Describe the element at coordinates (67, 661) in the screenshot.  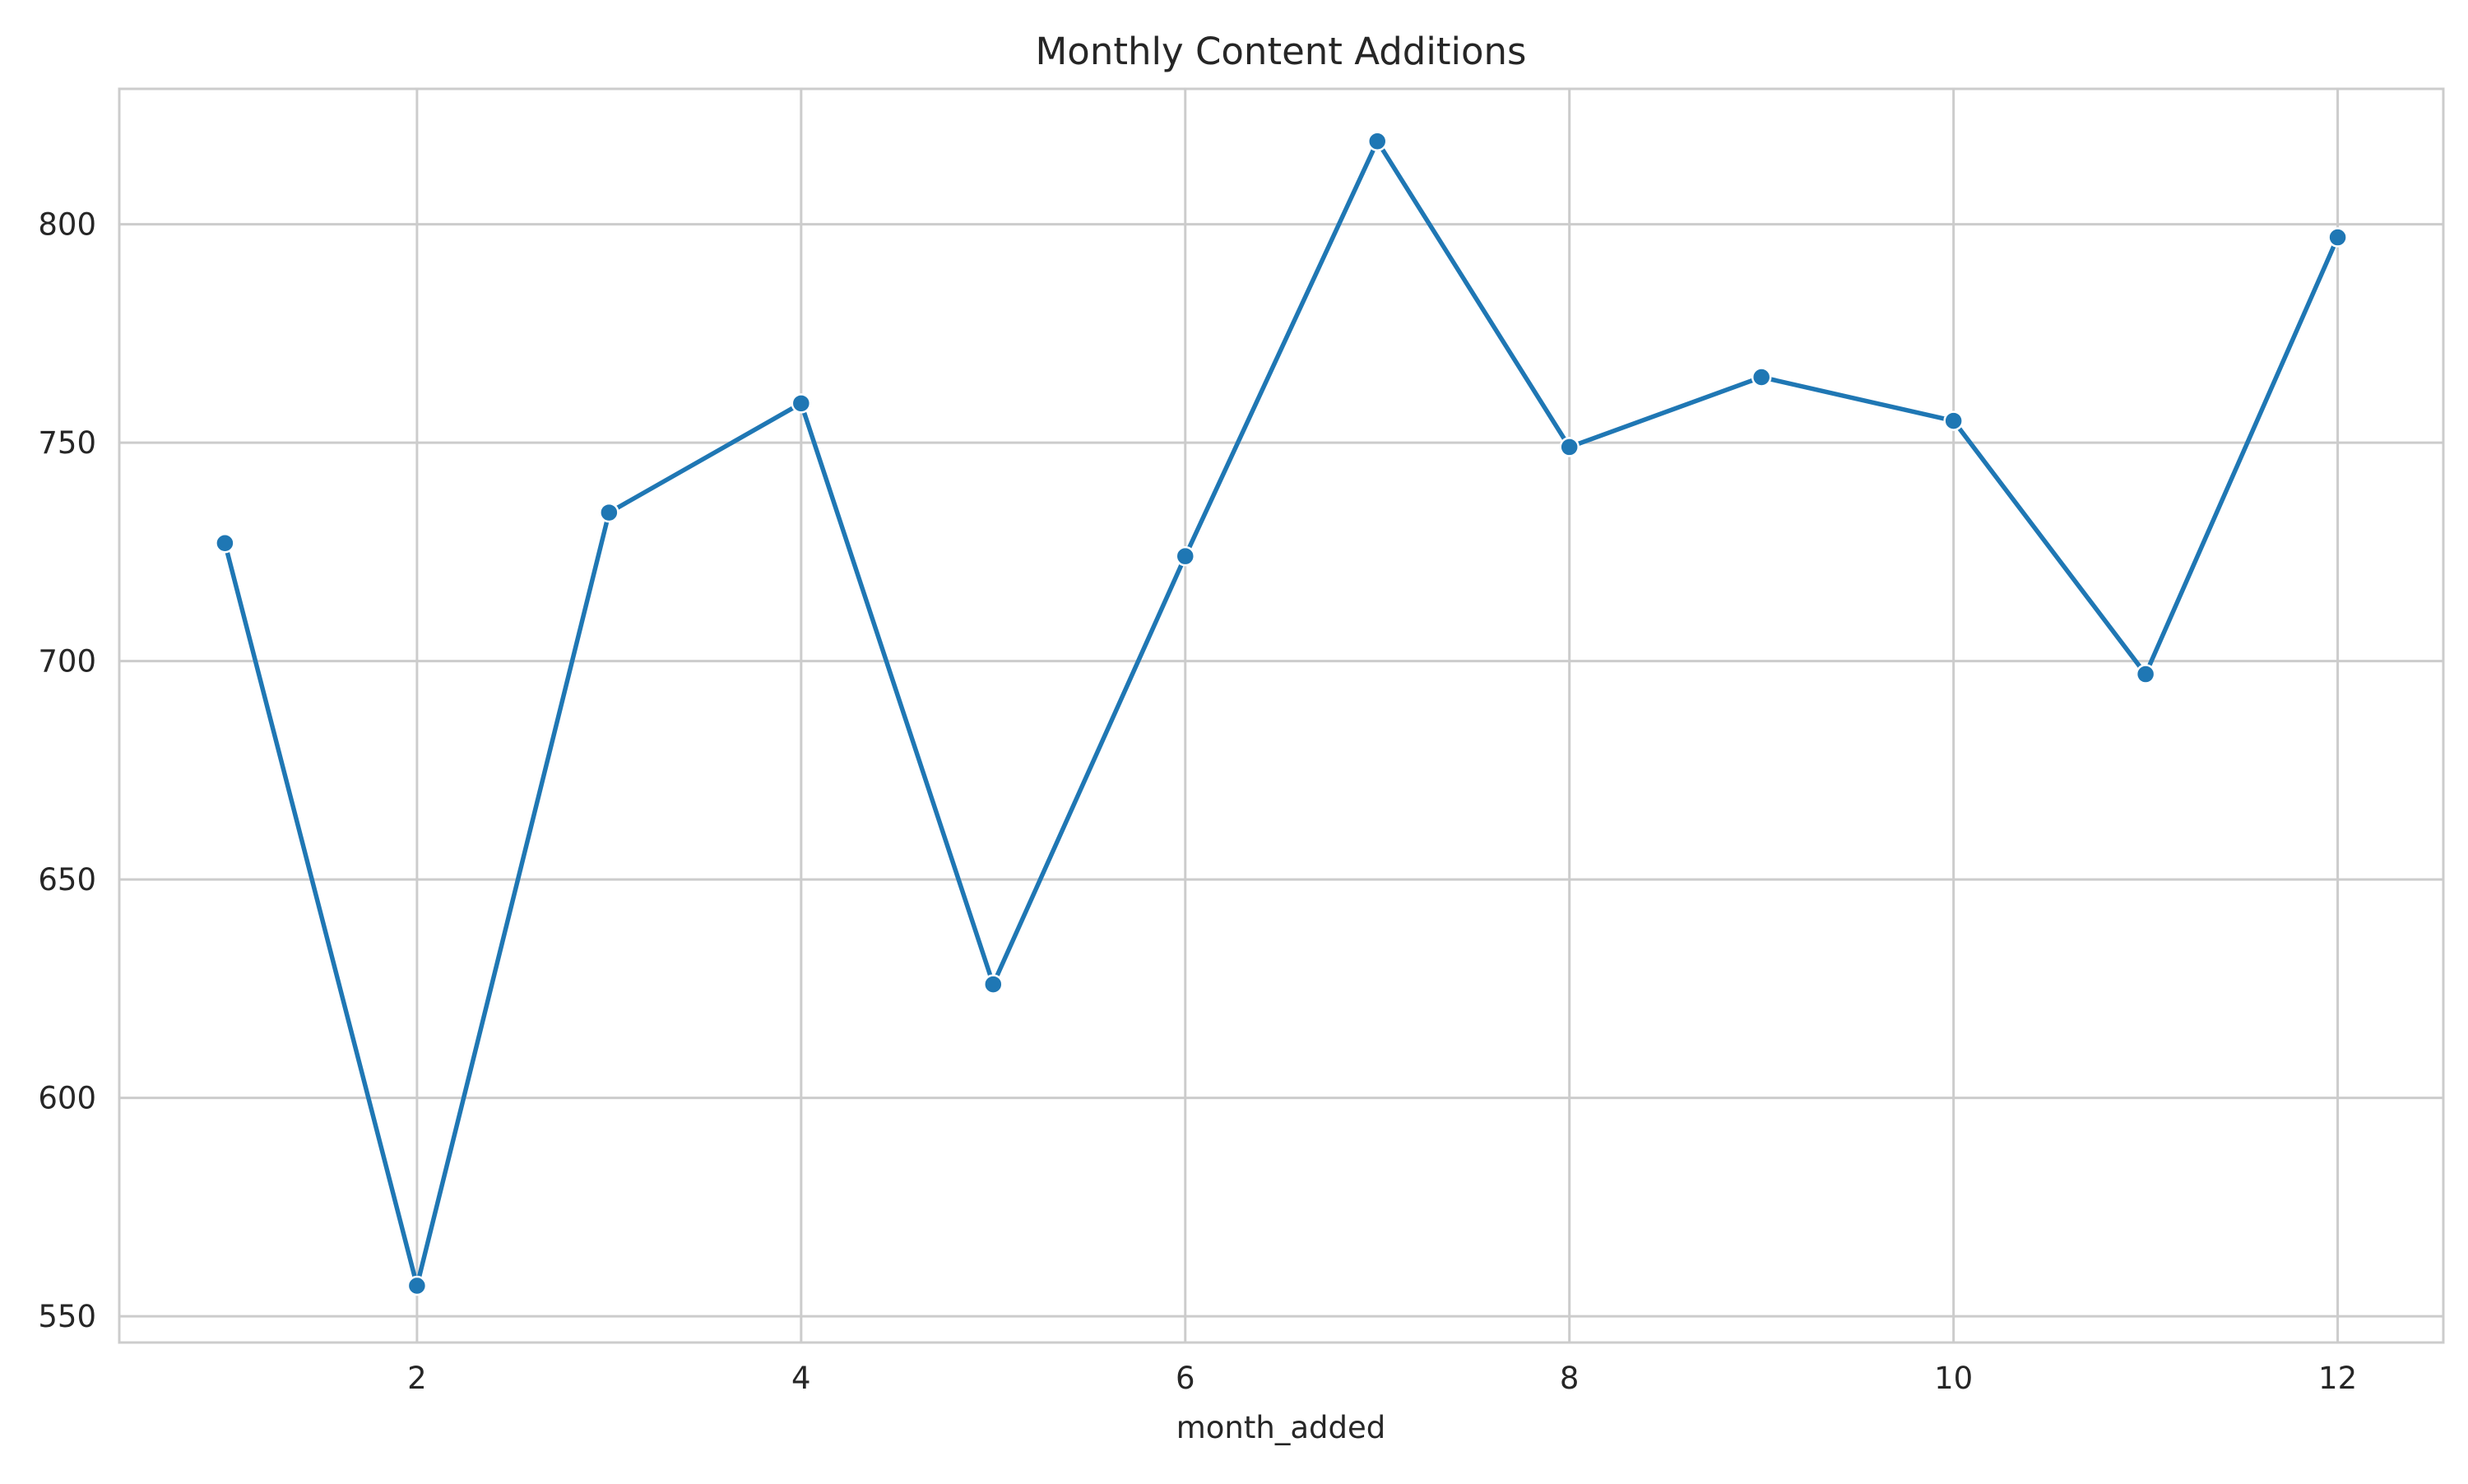
I see `y-tick-label: 700` at that location.